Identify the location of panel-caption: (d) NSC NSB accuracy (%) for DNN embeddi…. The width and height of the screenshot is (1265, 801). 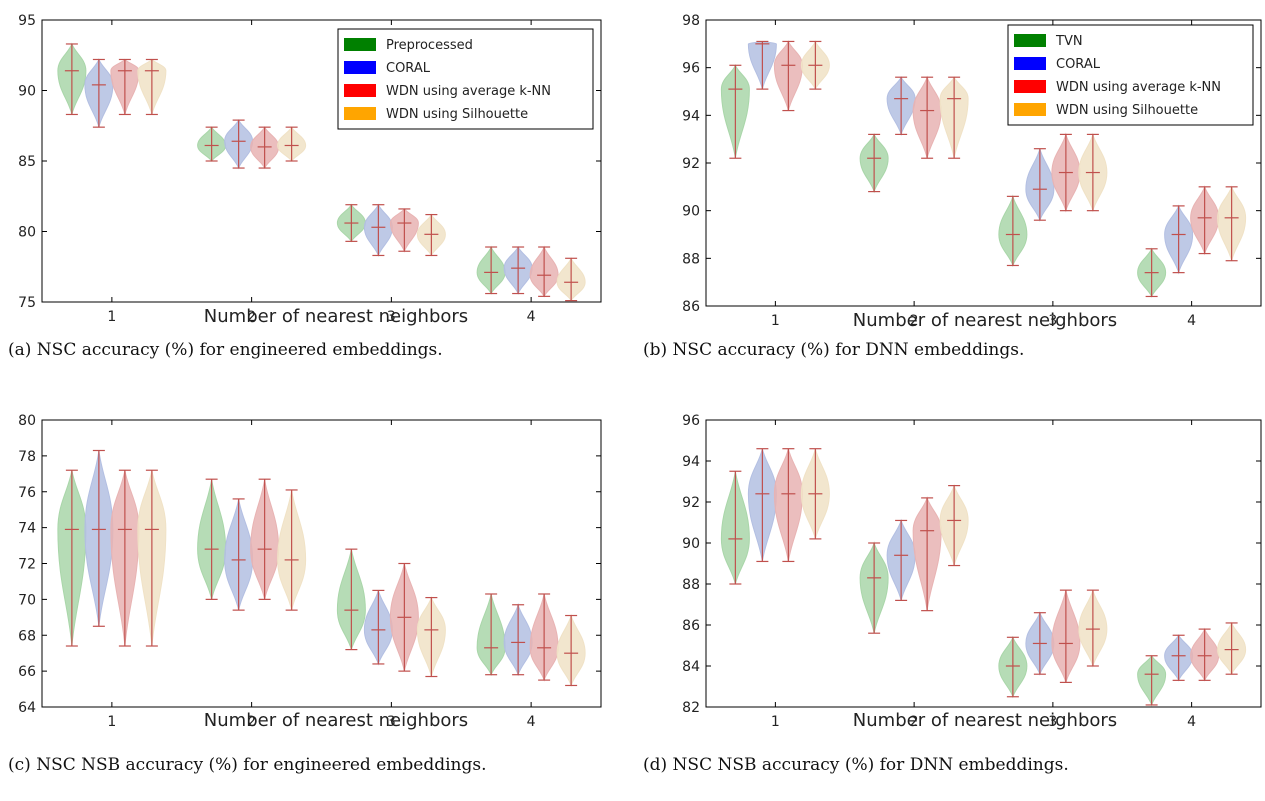
(856, 765).